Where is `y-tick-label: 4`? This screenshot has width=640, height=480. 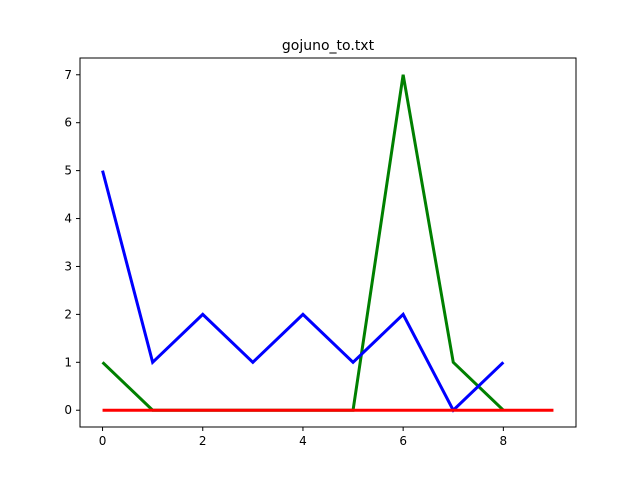
y-tick-label: 4 is located at coordinates (68, 219).